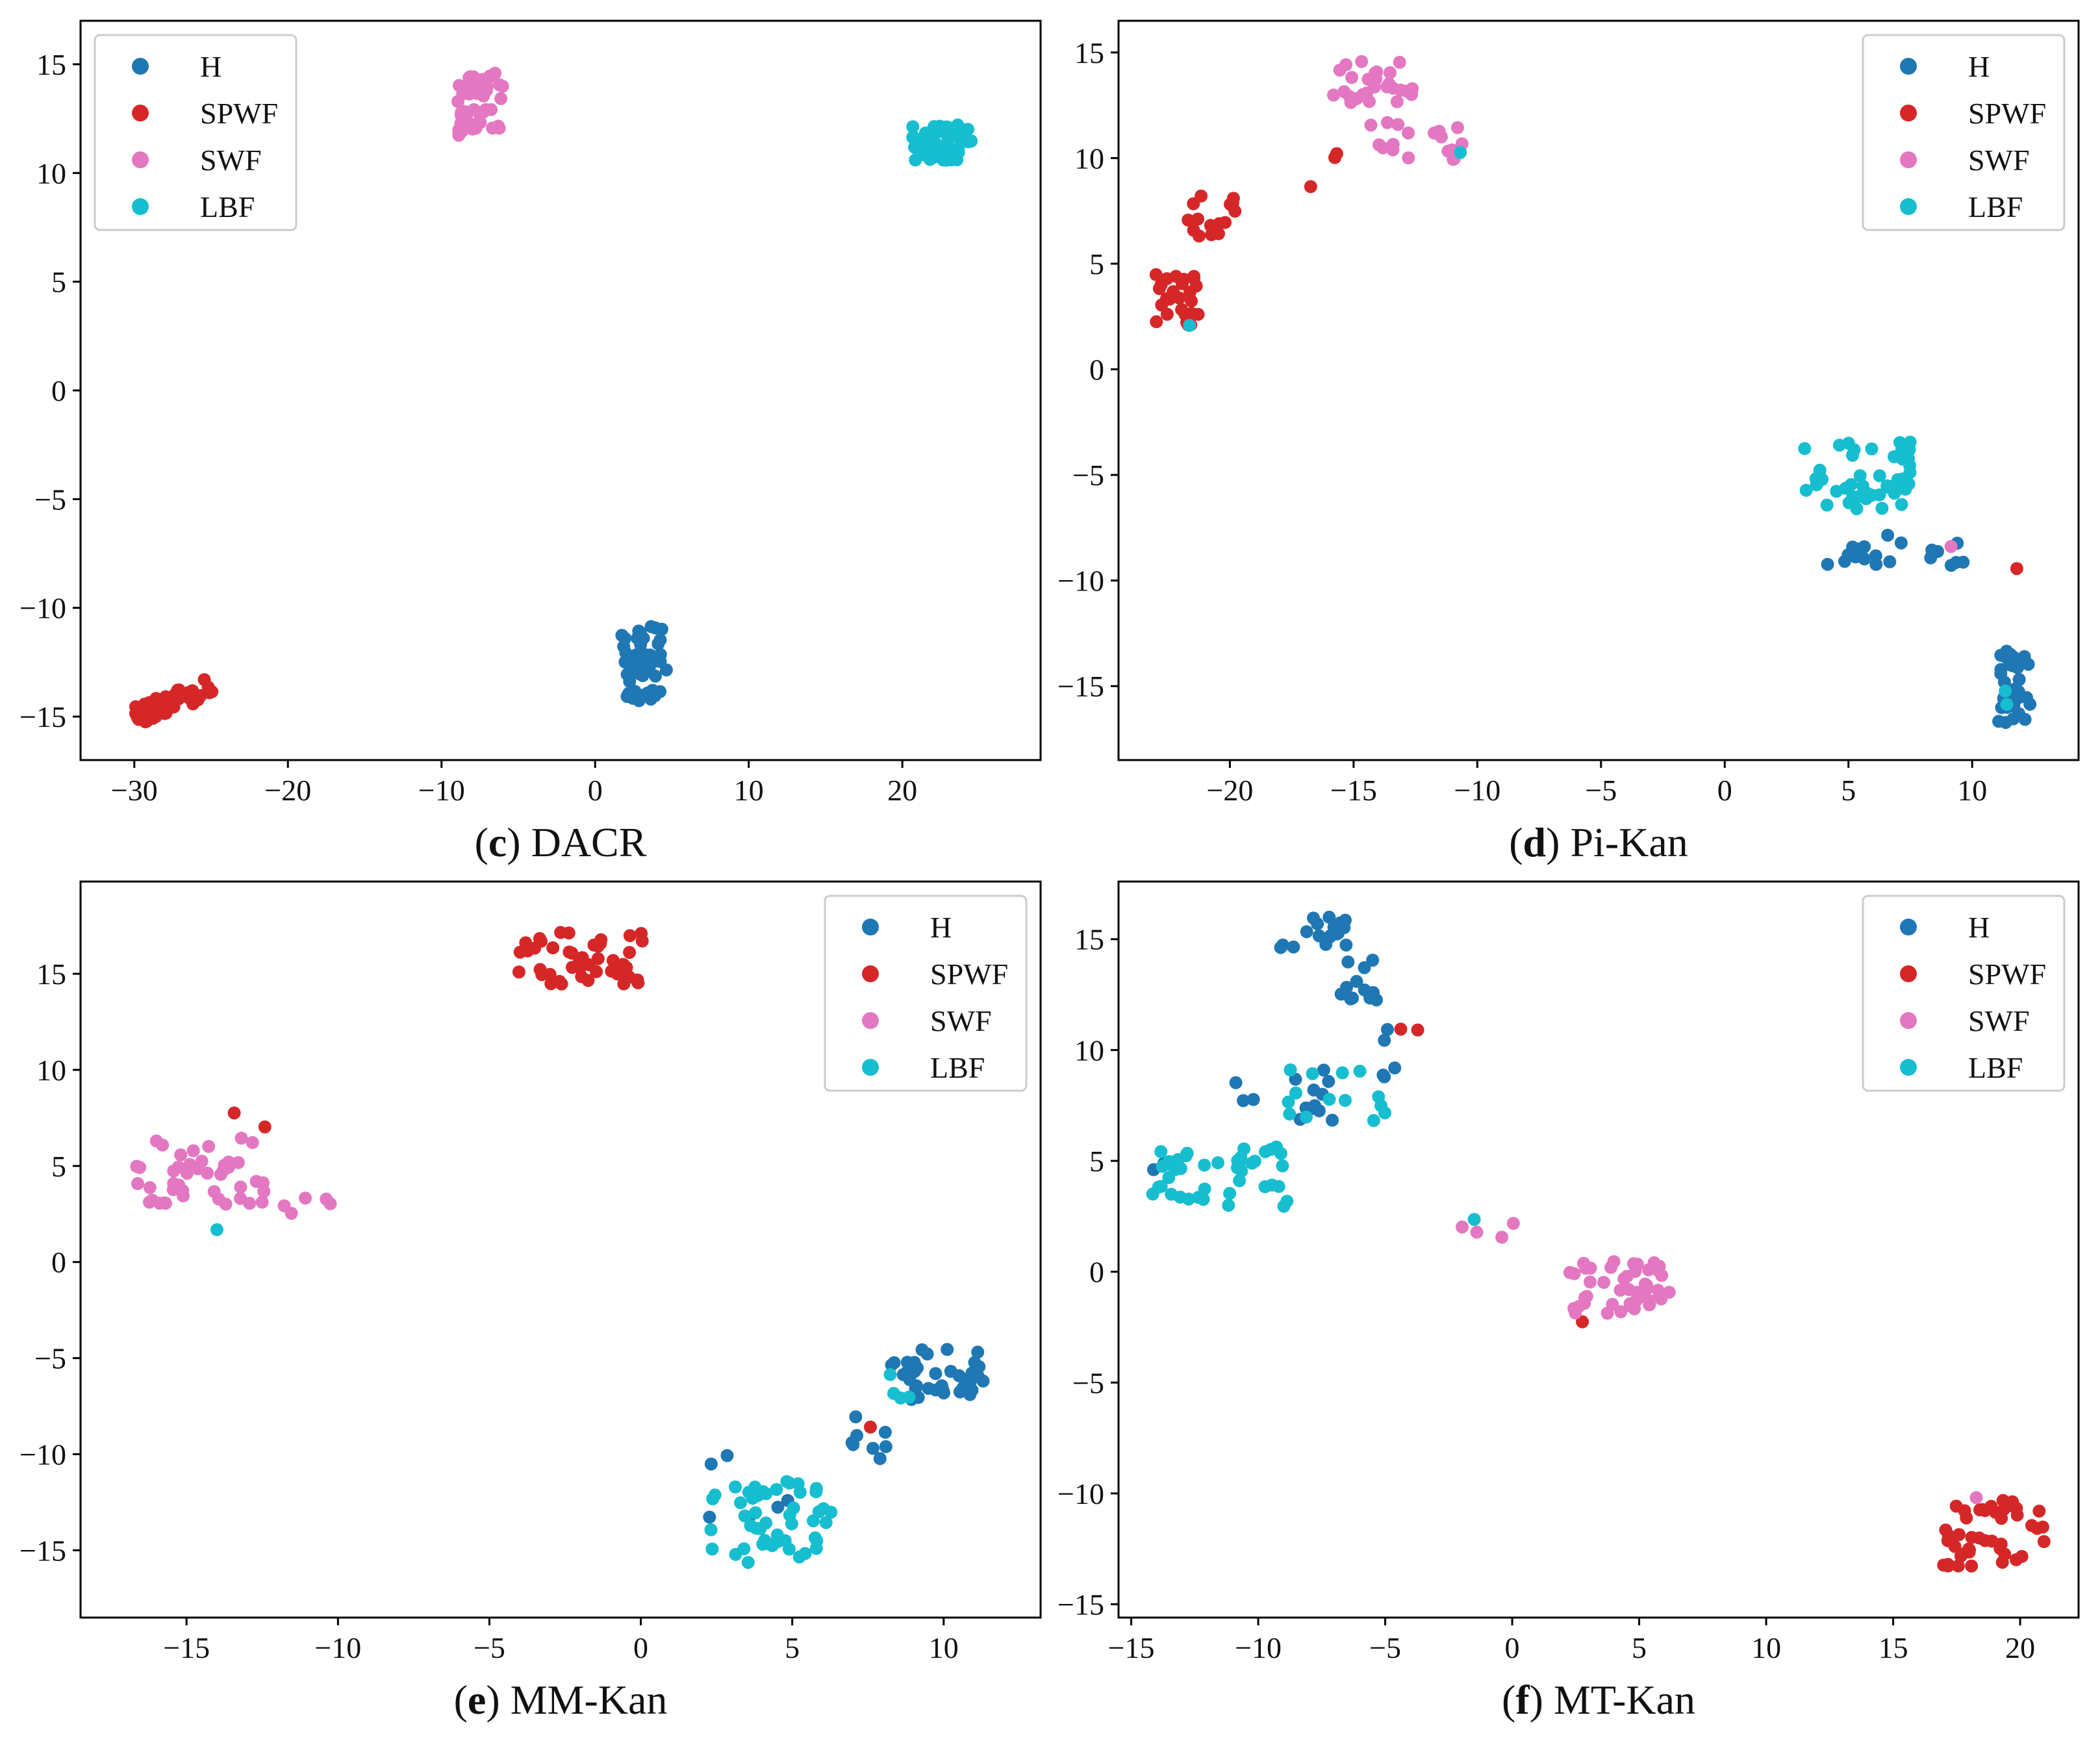 Image resolution: width=2100 pixels, height=1741 pixels. What do you see at coordinates (42, 1454) in the screenshot?
I see `y-tick-label: −10` at bounding box center [42, 1454].